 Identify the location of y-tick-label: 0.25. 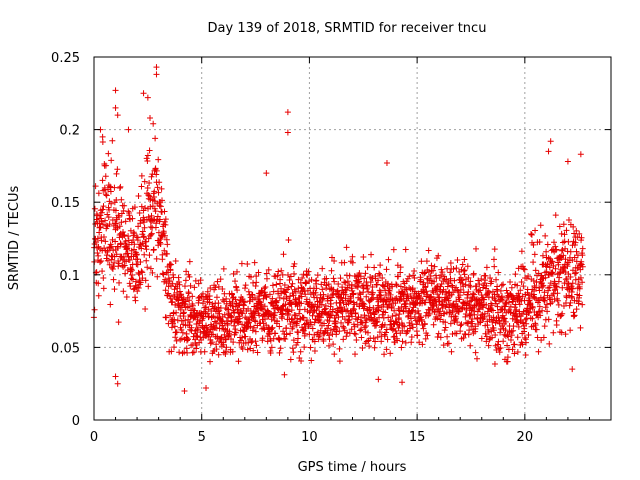
(65, 58).